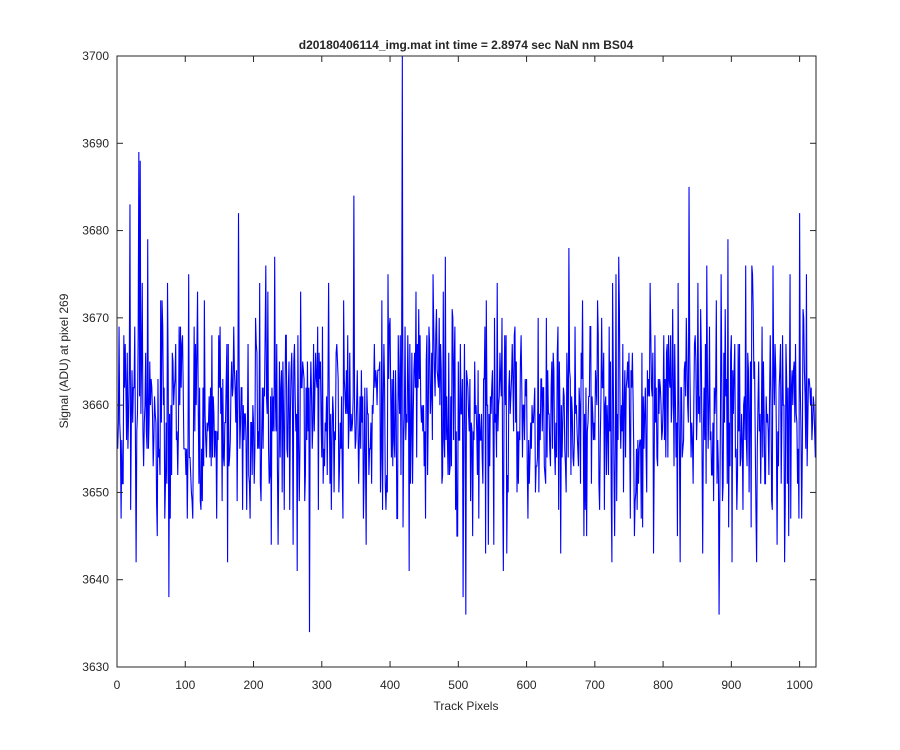 Image resolution: width=900 pixels, height=750 pixels. Describe the element at coordinates (458, 685) in the screenshot. I see `x-tick-label: 500` at that location.